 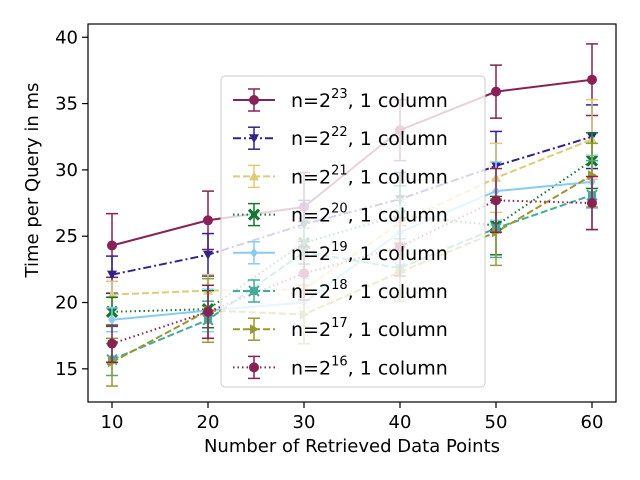 What do you see at coordinates (66, 369) in the screenshot?
I see `y-tick-label: 15` at bounding box center [66, 369].